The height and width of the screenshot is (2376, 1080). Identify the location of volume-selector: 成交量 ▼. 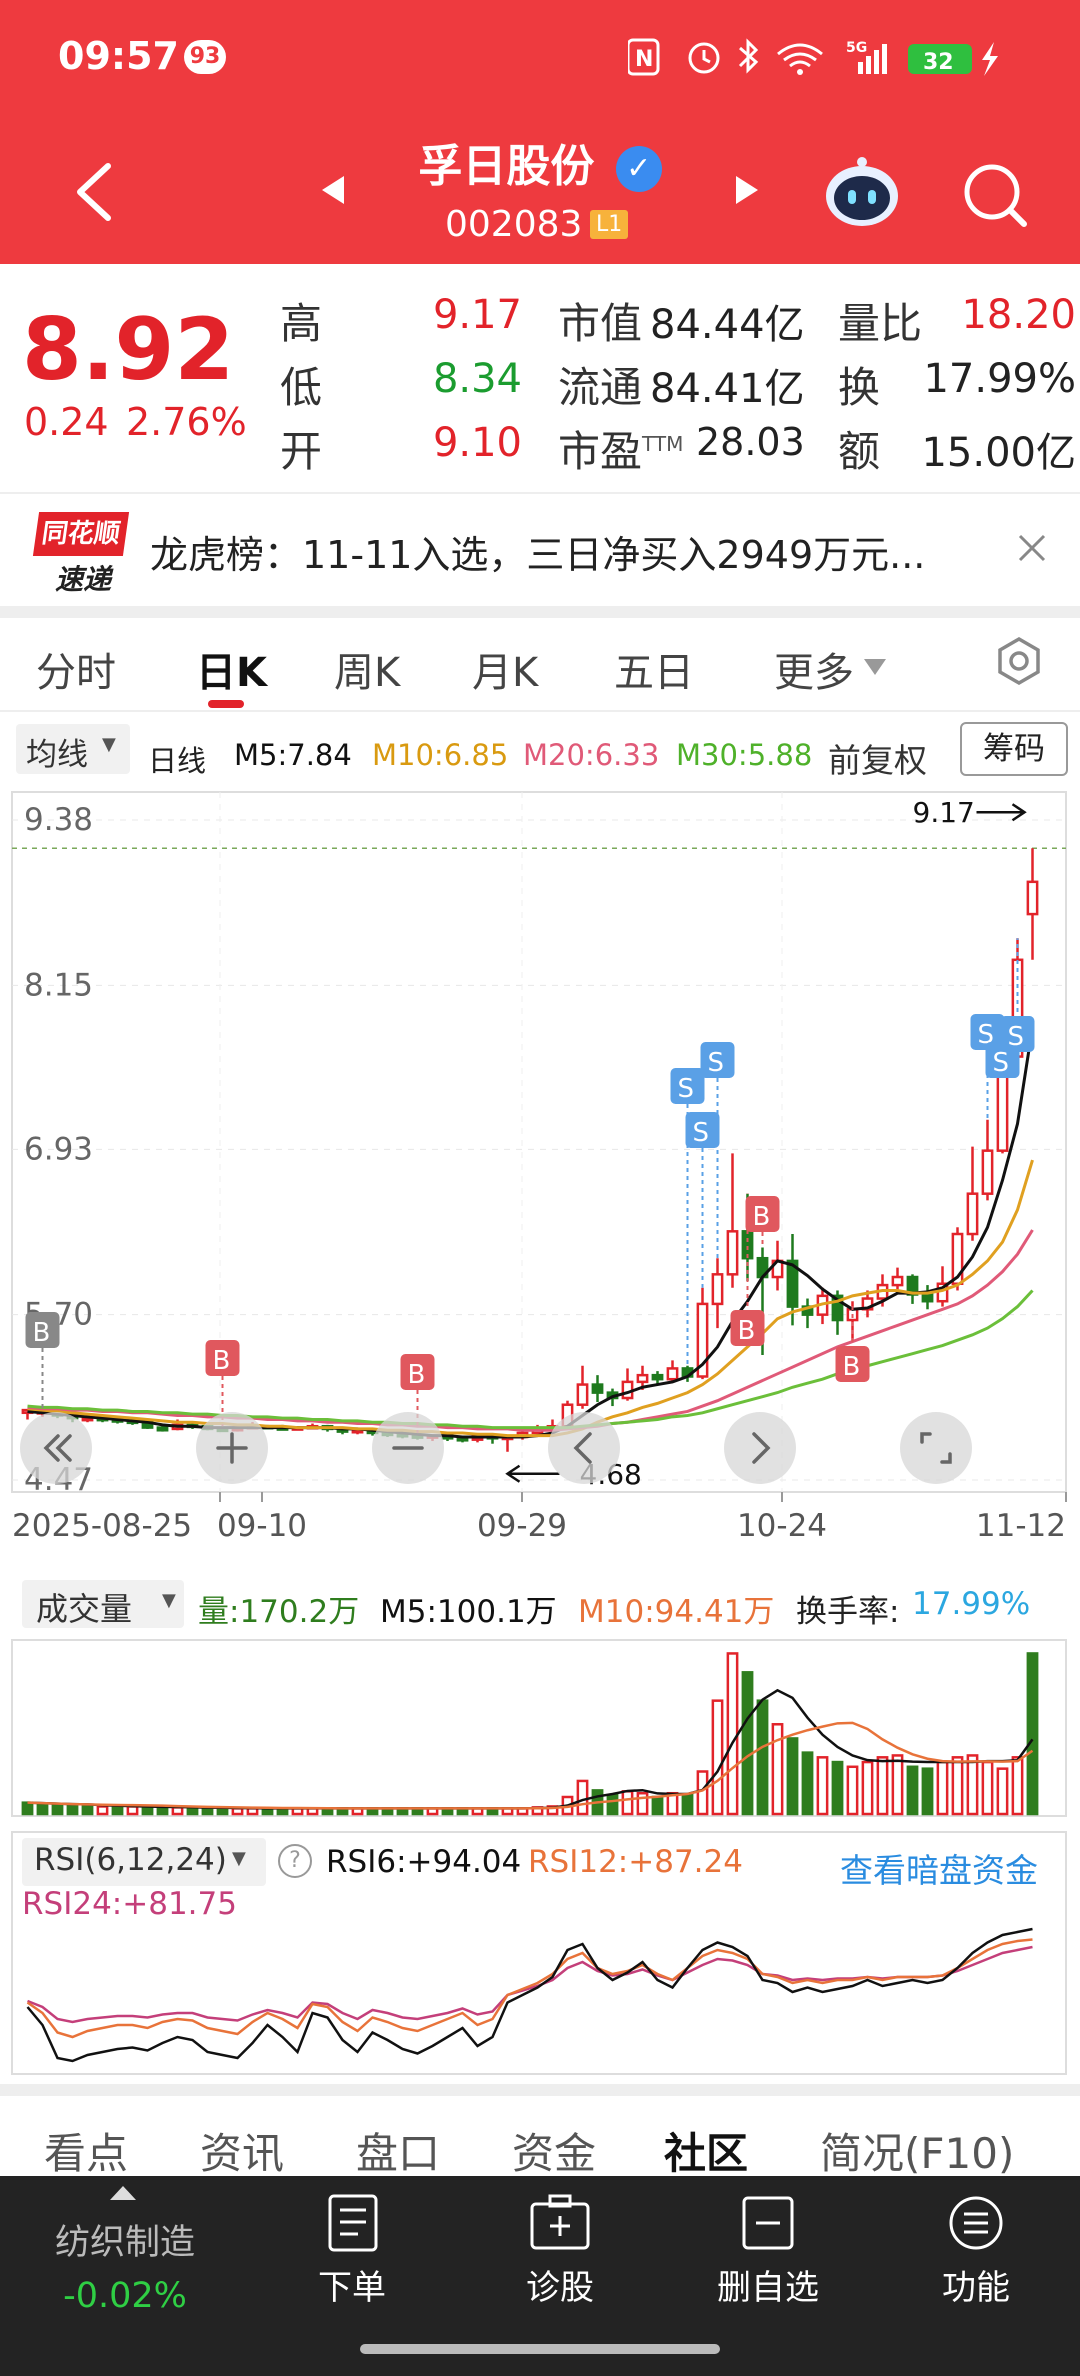
(103, 1604).